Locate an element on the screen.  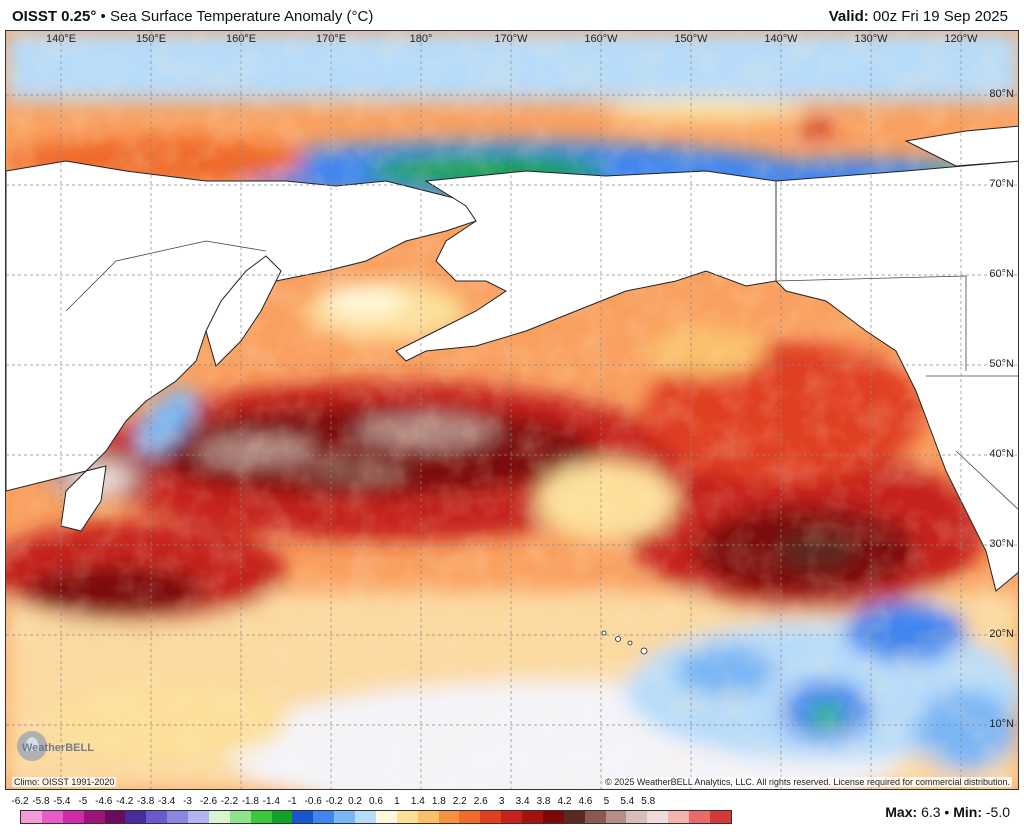
legend-tick-label: 4.6 is located at coordinates (585, 801).